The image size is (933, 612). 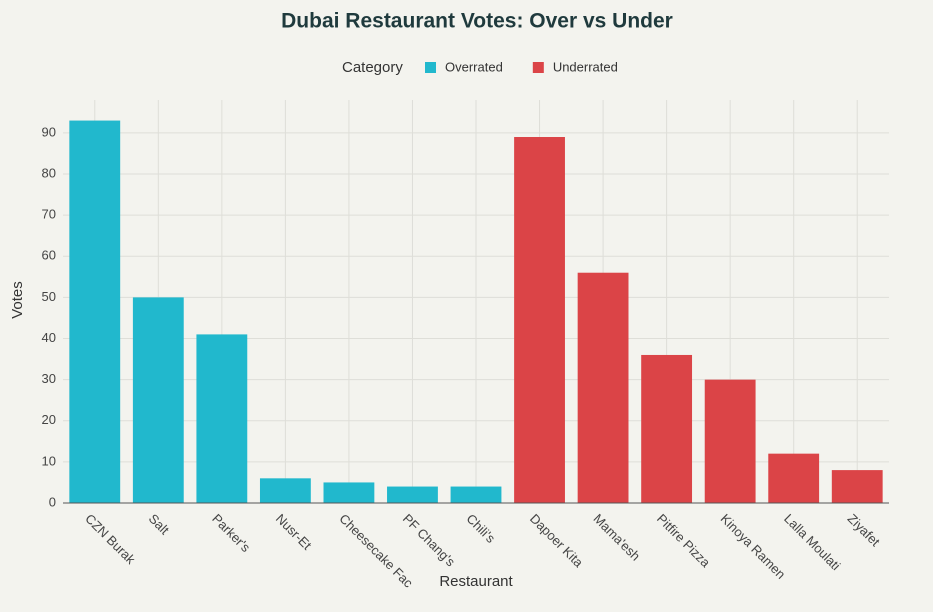 What do you see at coordinates (49, 460) in the screenshot?
I see `y-tick-label: 10` at bounding box center [49, 460].